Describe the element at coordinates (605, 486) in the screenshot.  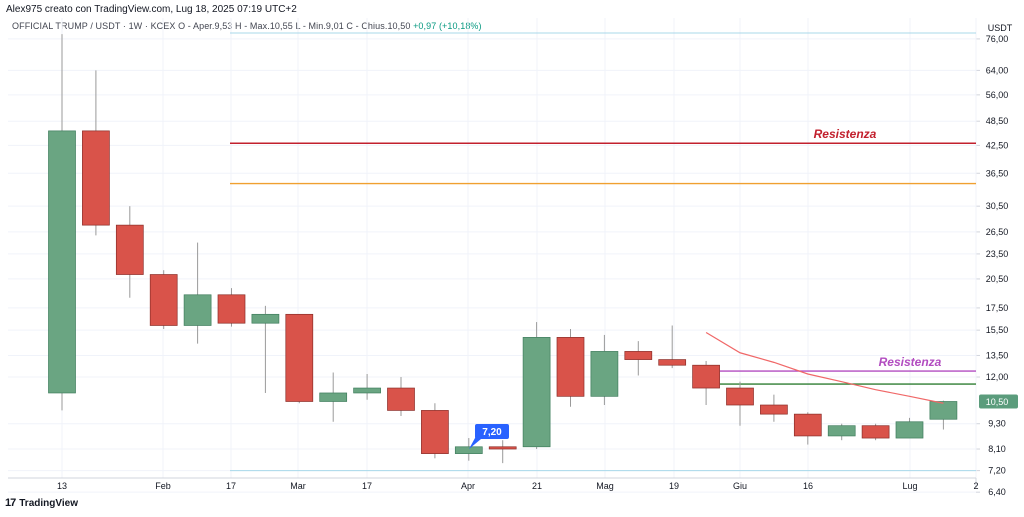
I see `time-tick-label: Mag` at that location.